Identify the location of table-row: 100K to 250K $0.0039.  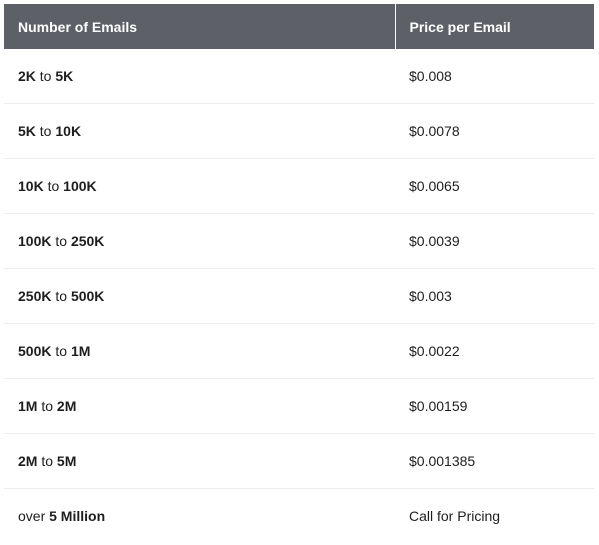
(299, 241).